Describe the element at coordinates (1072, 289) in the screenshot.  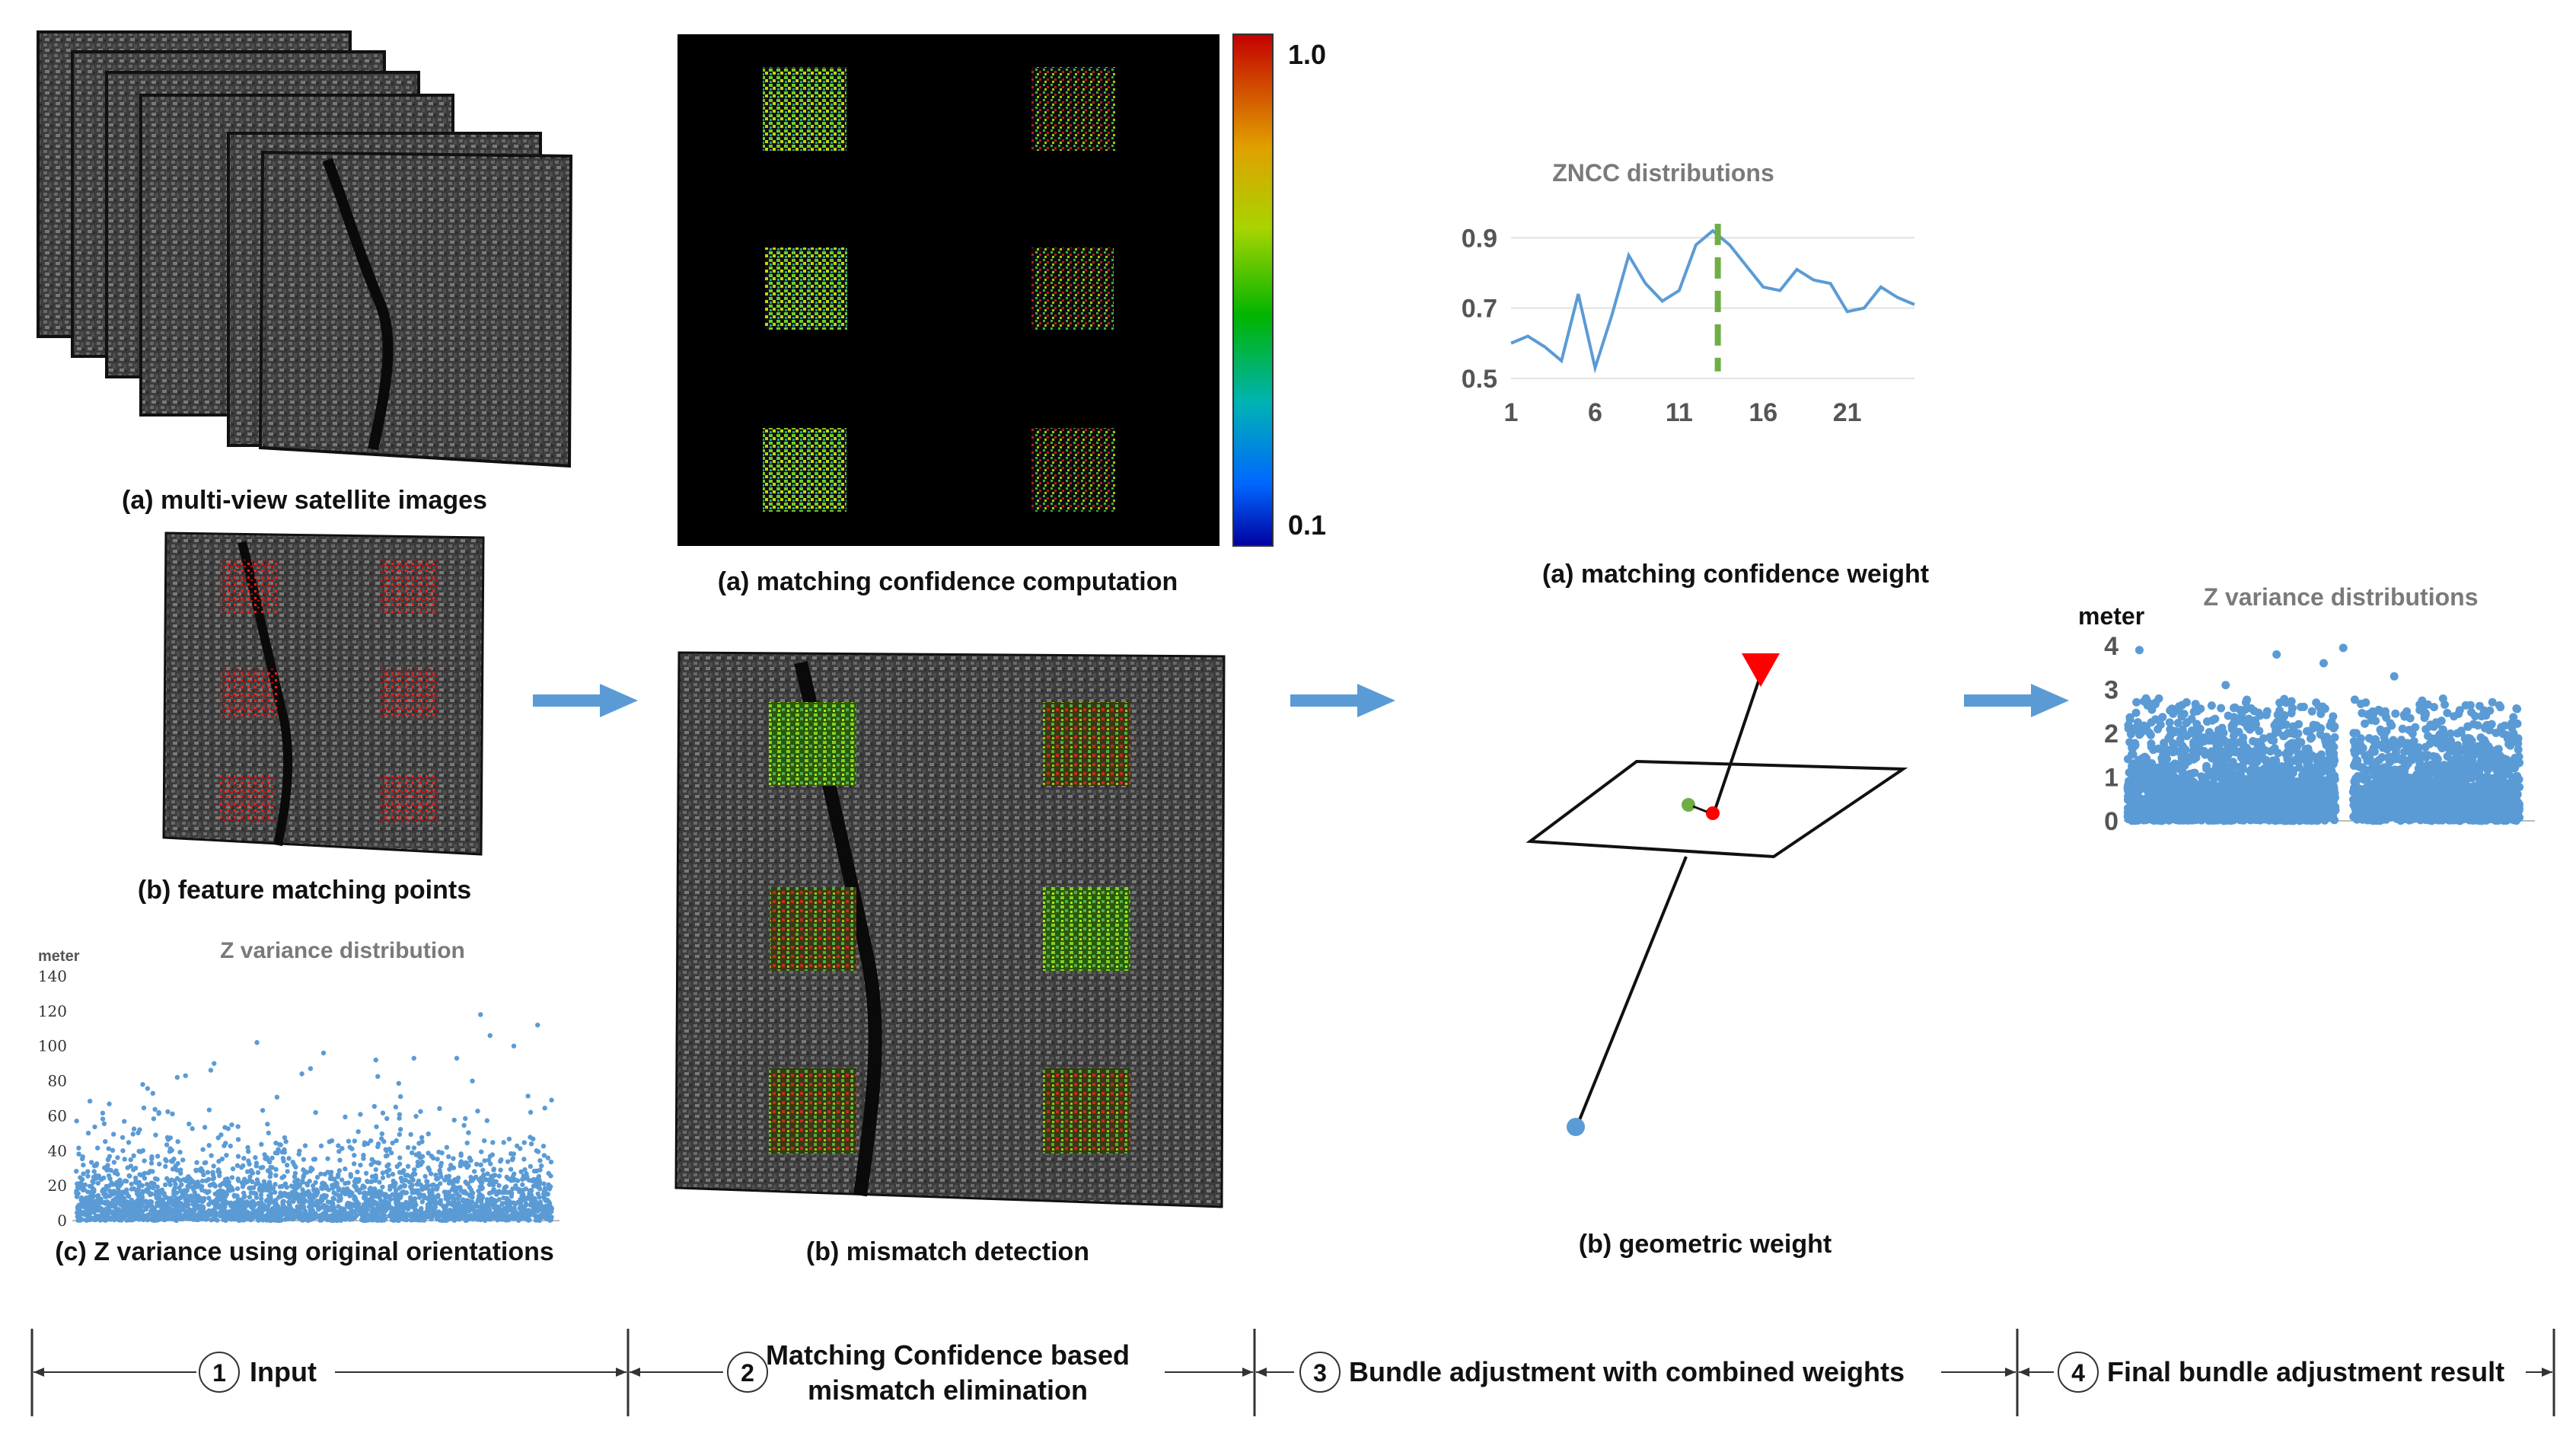
I see `confidence-patch` at that location.